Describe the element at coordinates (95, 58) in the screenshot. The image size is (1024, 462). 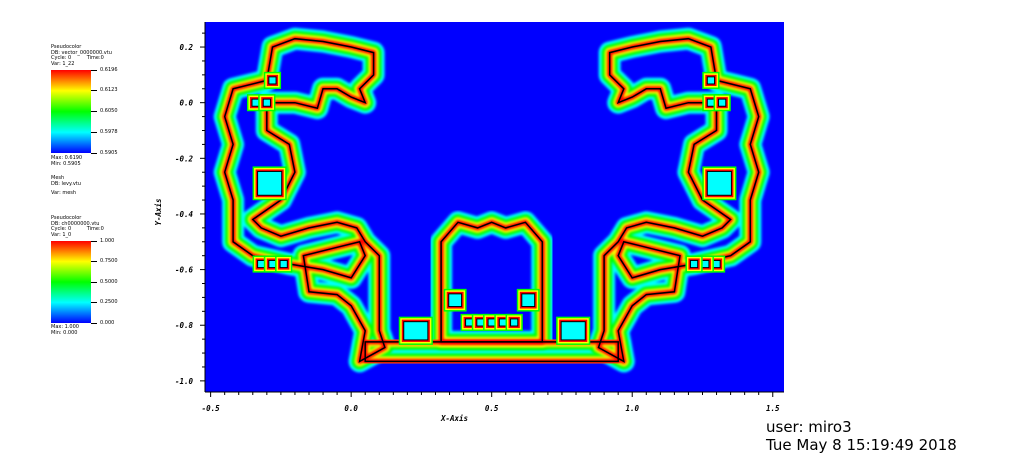
I see `legend-vector-time: Time:0` at that location.